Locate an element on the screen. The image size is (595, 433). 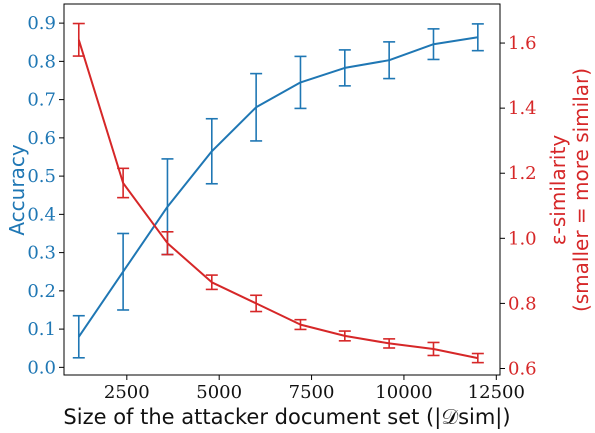
left-axis-label: Accuracy is located at coordinates (17, 189).